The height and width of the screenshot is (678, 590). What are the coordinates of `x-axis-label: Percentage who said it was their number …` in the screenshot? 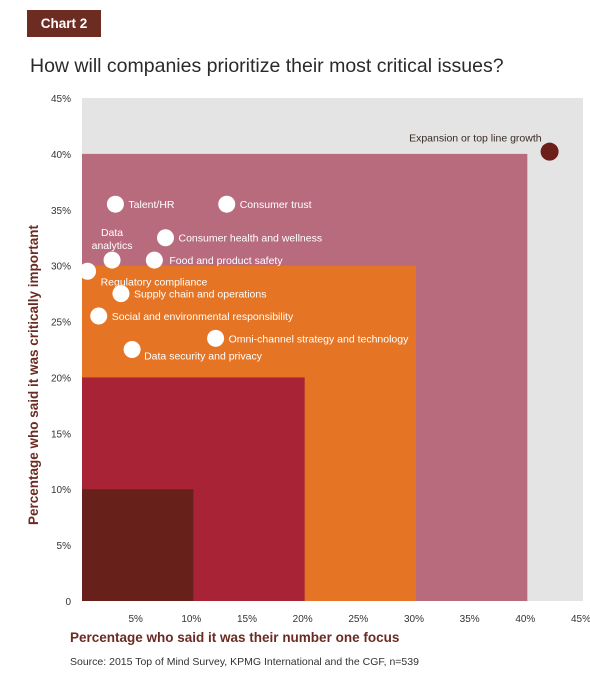 It's located at (234, 637).